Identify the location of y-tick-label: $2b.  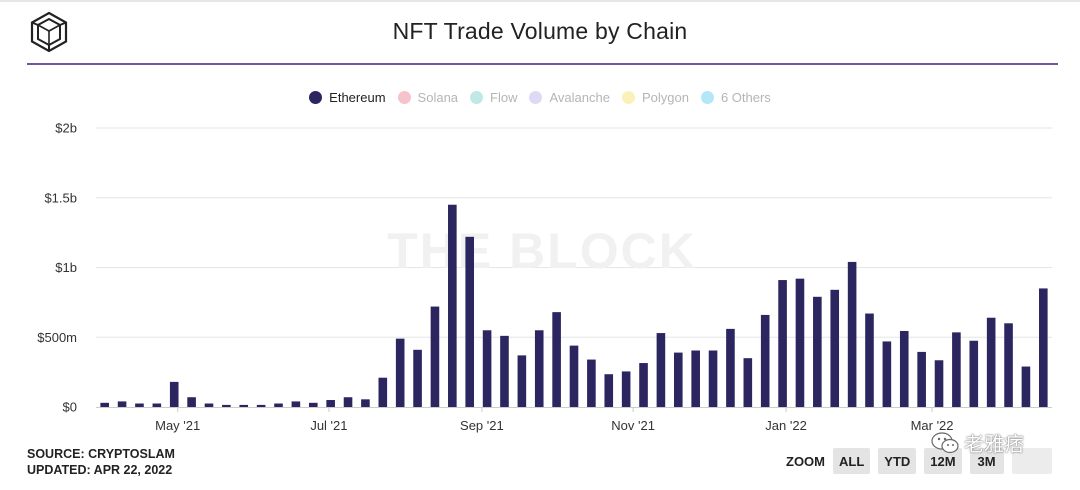
(66, 128).